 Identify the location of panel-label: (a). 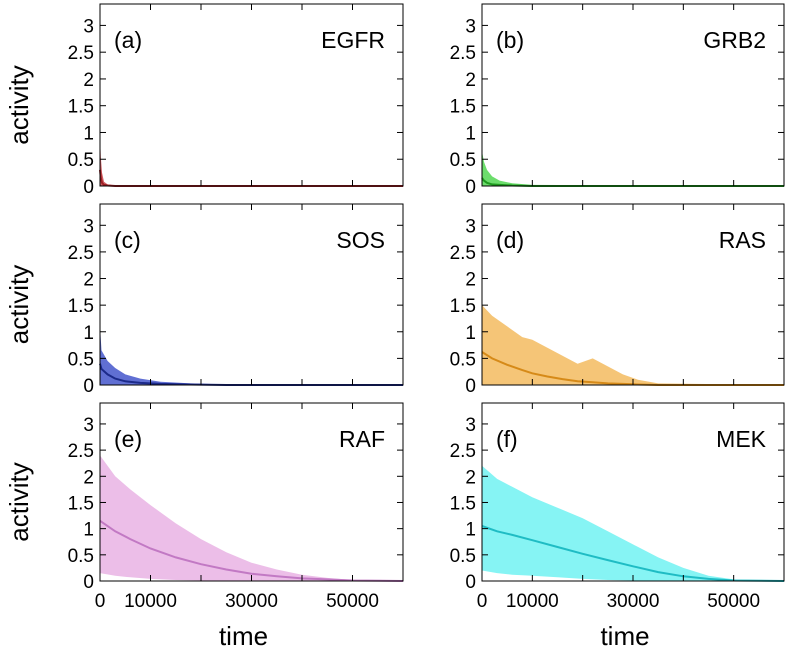
(128, 40).